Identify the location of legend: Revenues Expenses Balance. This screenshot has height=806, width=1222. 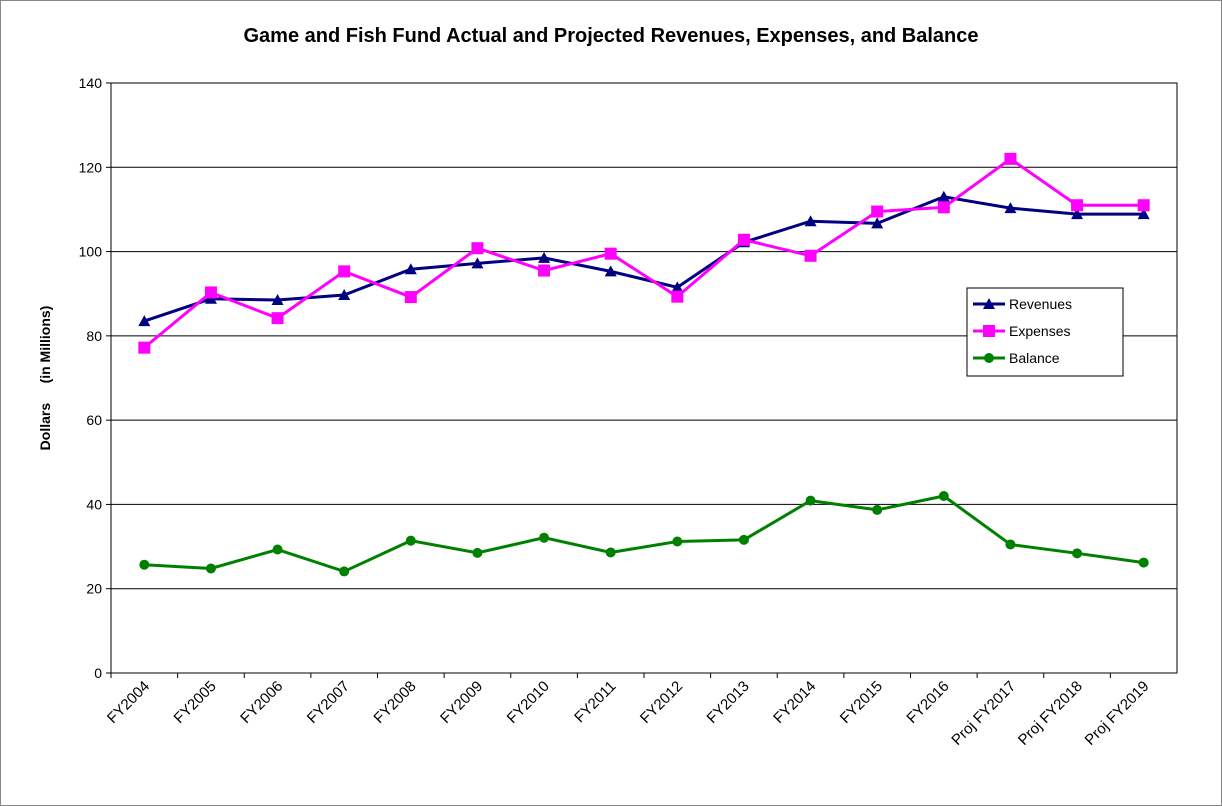
(1045, 332).